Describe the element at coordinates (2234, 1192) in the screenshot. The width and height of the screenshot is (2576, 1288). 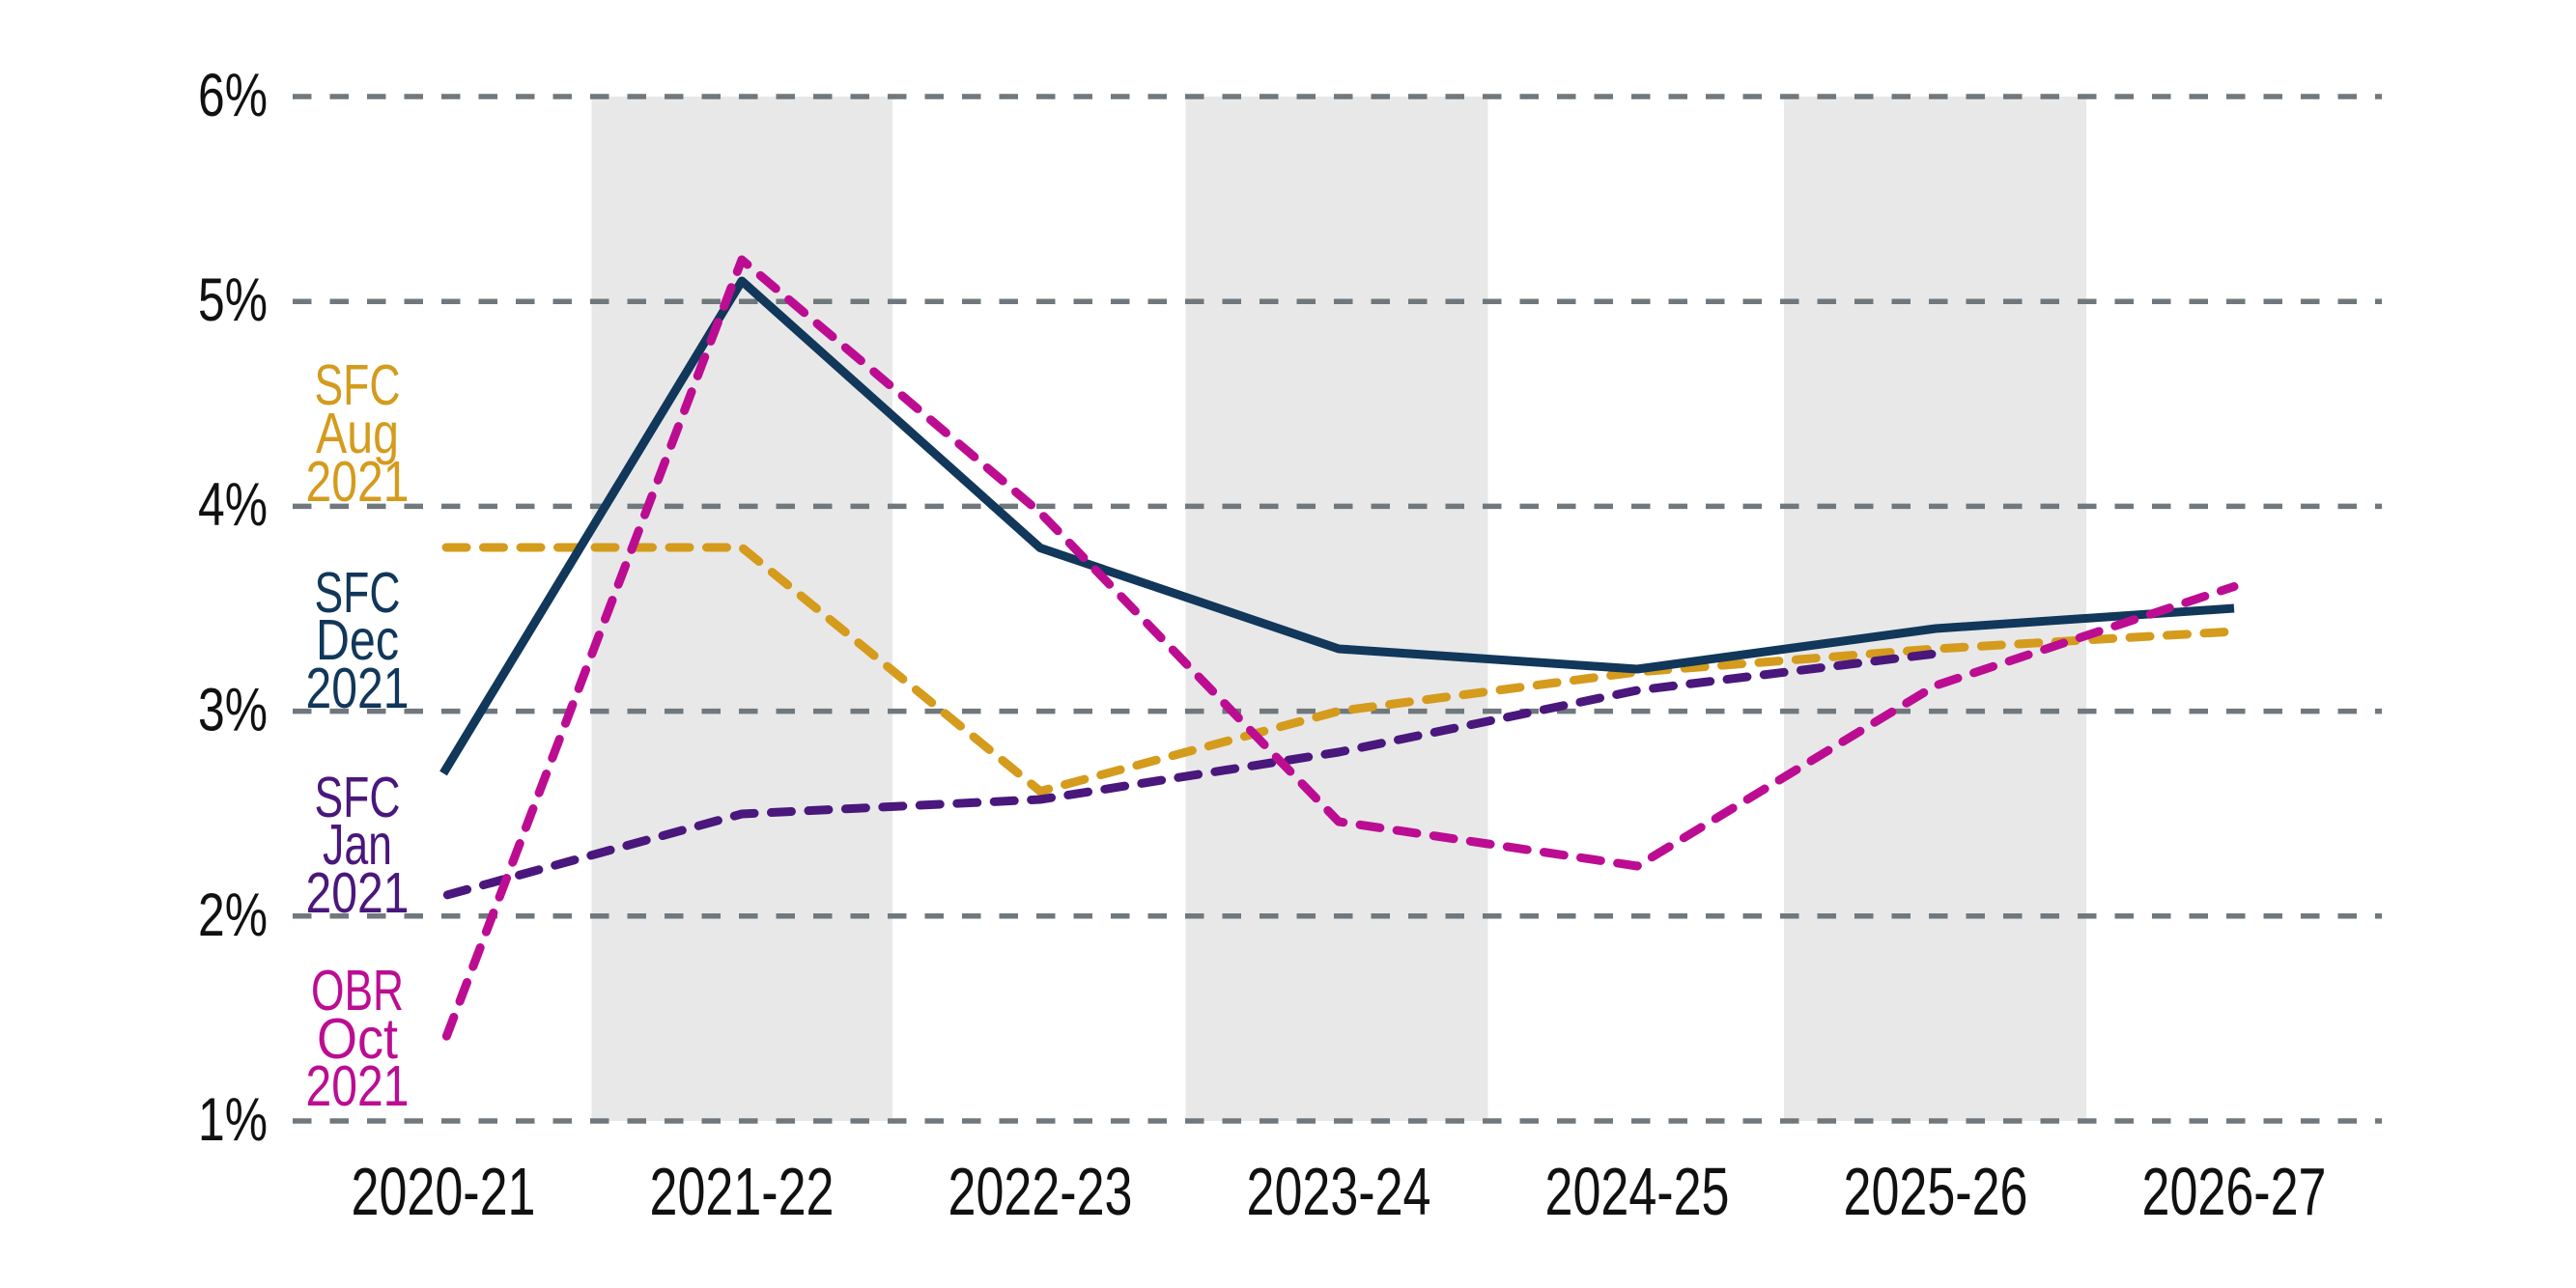
I see `svg-text: 2026-27` at that location.